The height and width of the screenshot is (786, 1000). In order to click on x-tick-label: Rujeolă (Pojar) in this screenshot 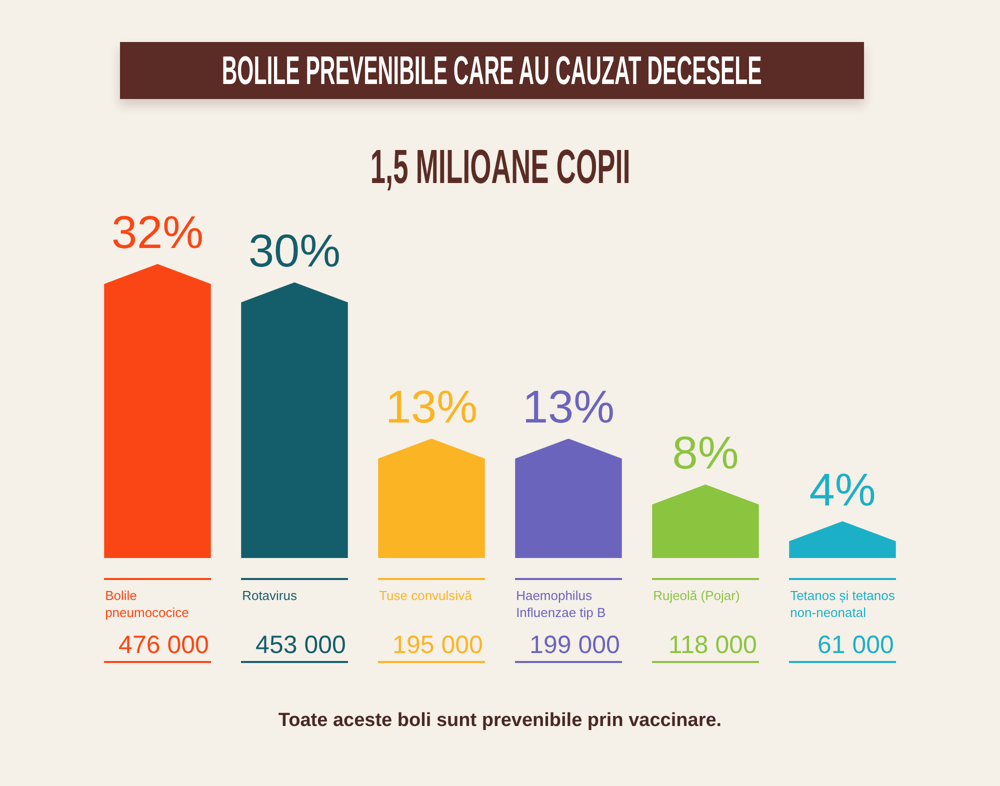, I will do `click(696, 595)`.